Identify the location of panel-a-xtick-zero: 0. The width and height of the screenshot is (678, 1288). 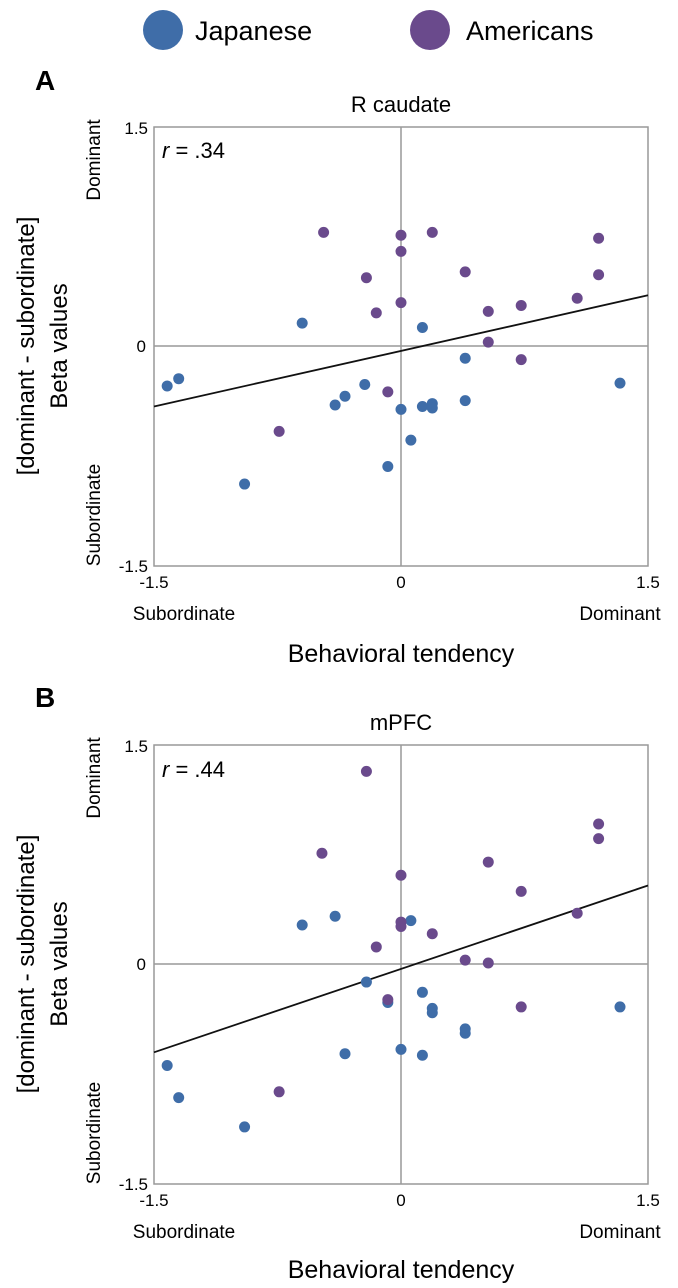
(400, 582).